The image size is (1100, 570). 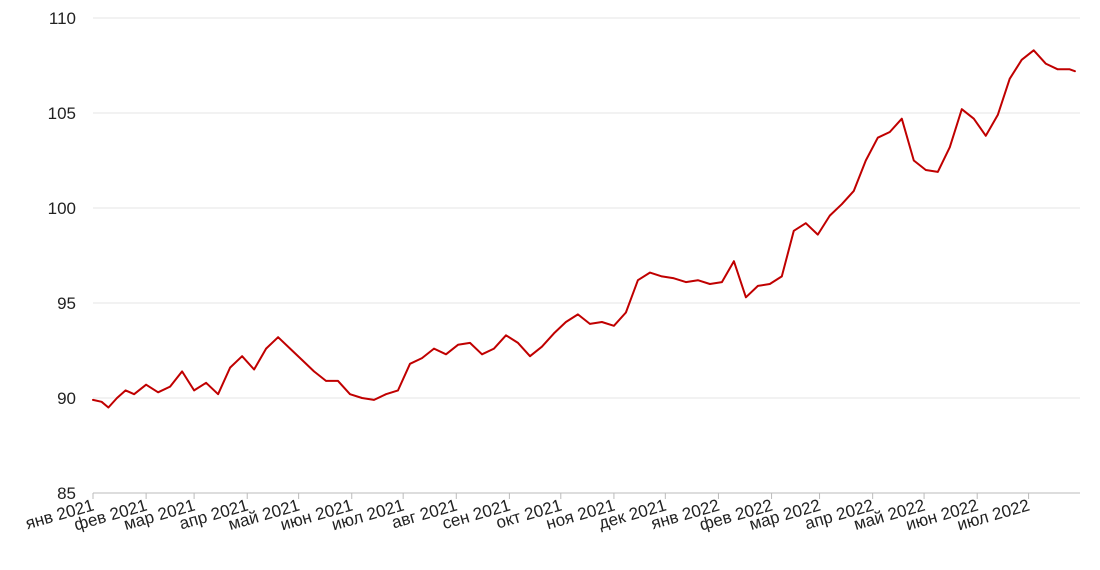 I want to click on y-axis-tick-labels: 85 90 95 100 105 110, so click(x=62, y=256).